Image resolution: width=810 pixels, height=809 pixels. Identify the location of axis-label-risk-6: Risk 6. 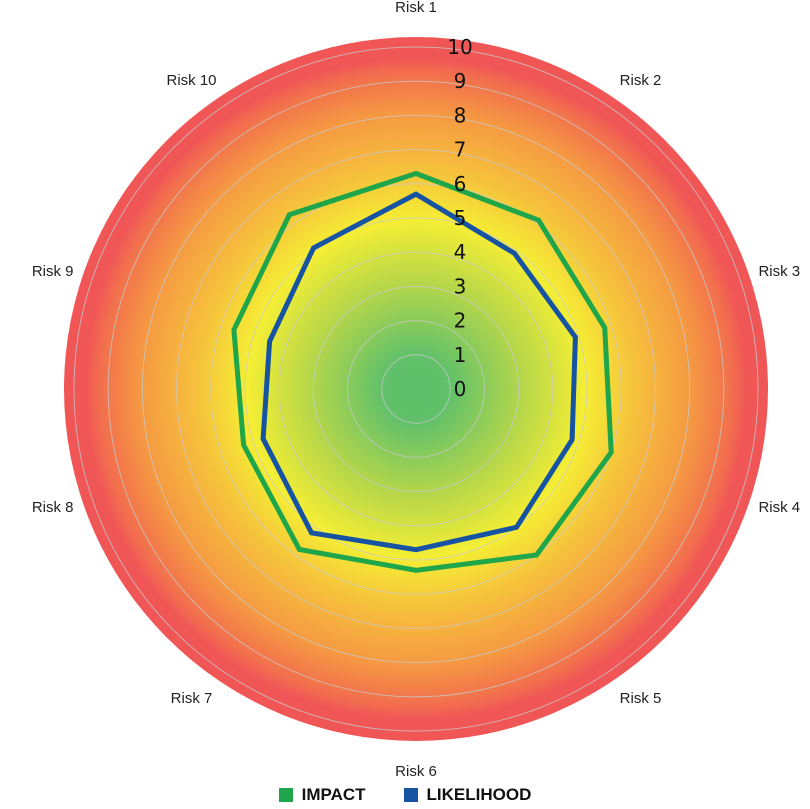
(416, 771).